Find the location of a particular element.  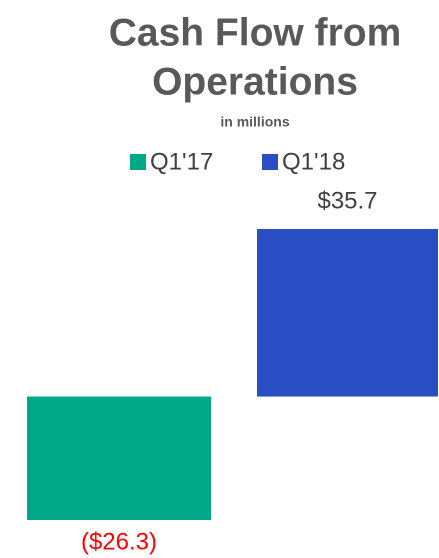

legend-label: Q1'18 is located at coordinates (313, 161).